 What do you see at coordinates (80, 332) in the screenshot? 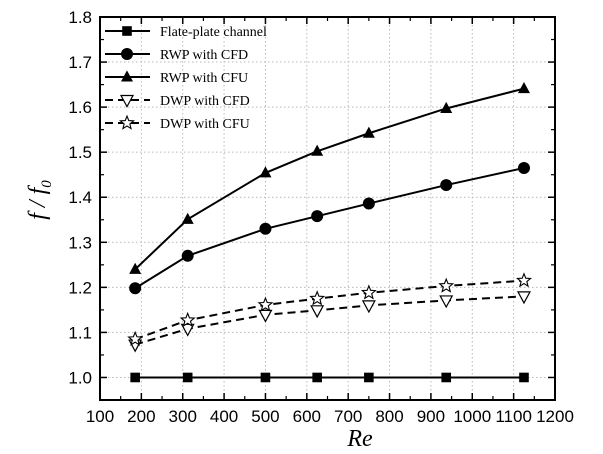
I see `y-tick-label: 1.1` at bounding box center [80, 332].